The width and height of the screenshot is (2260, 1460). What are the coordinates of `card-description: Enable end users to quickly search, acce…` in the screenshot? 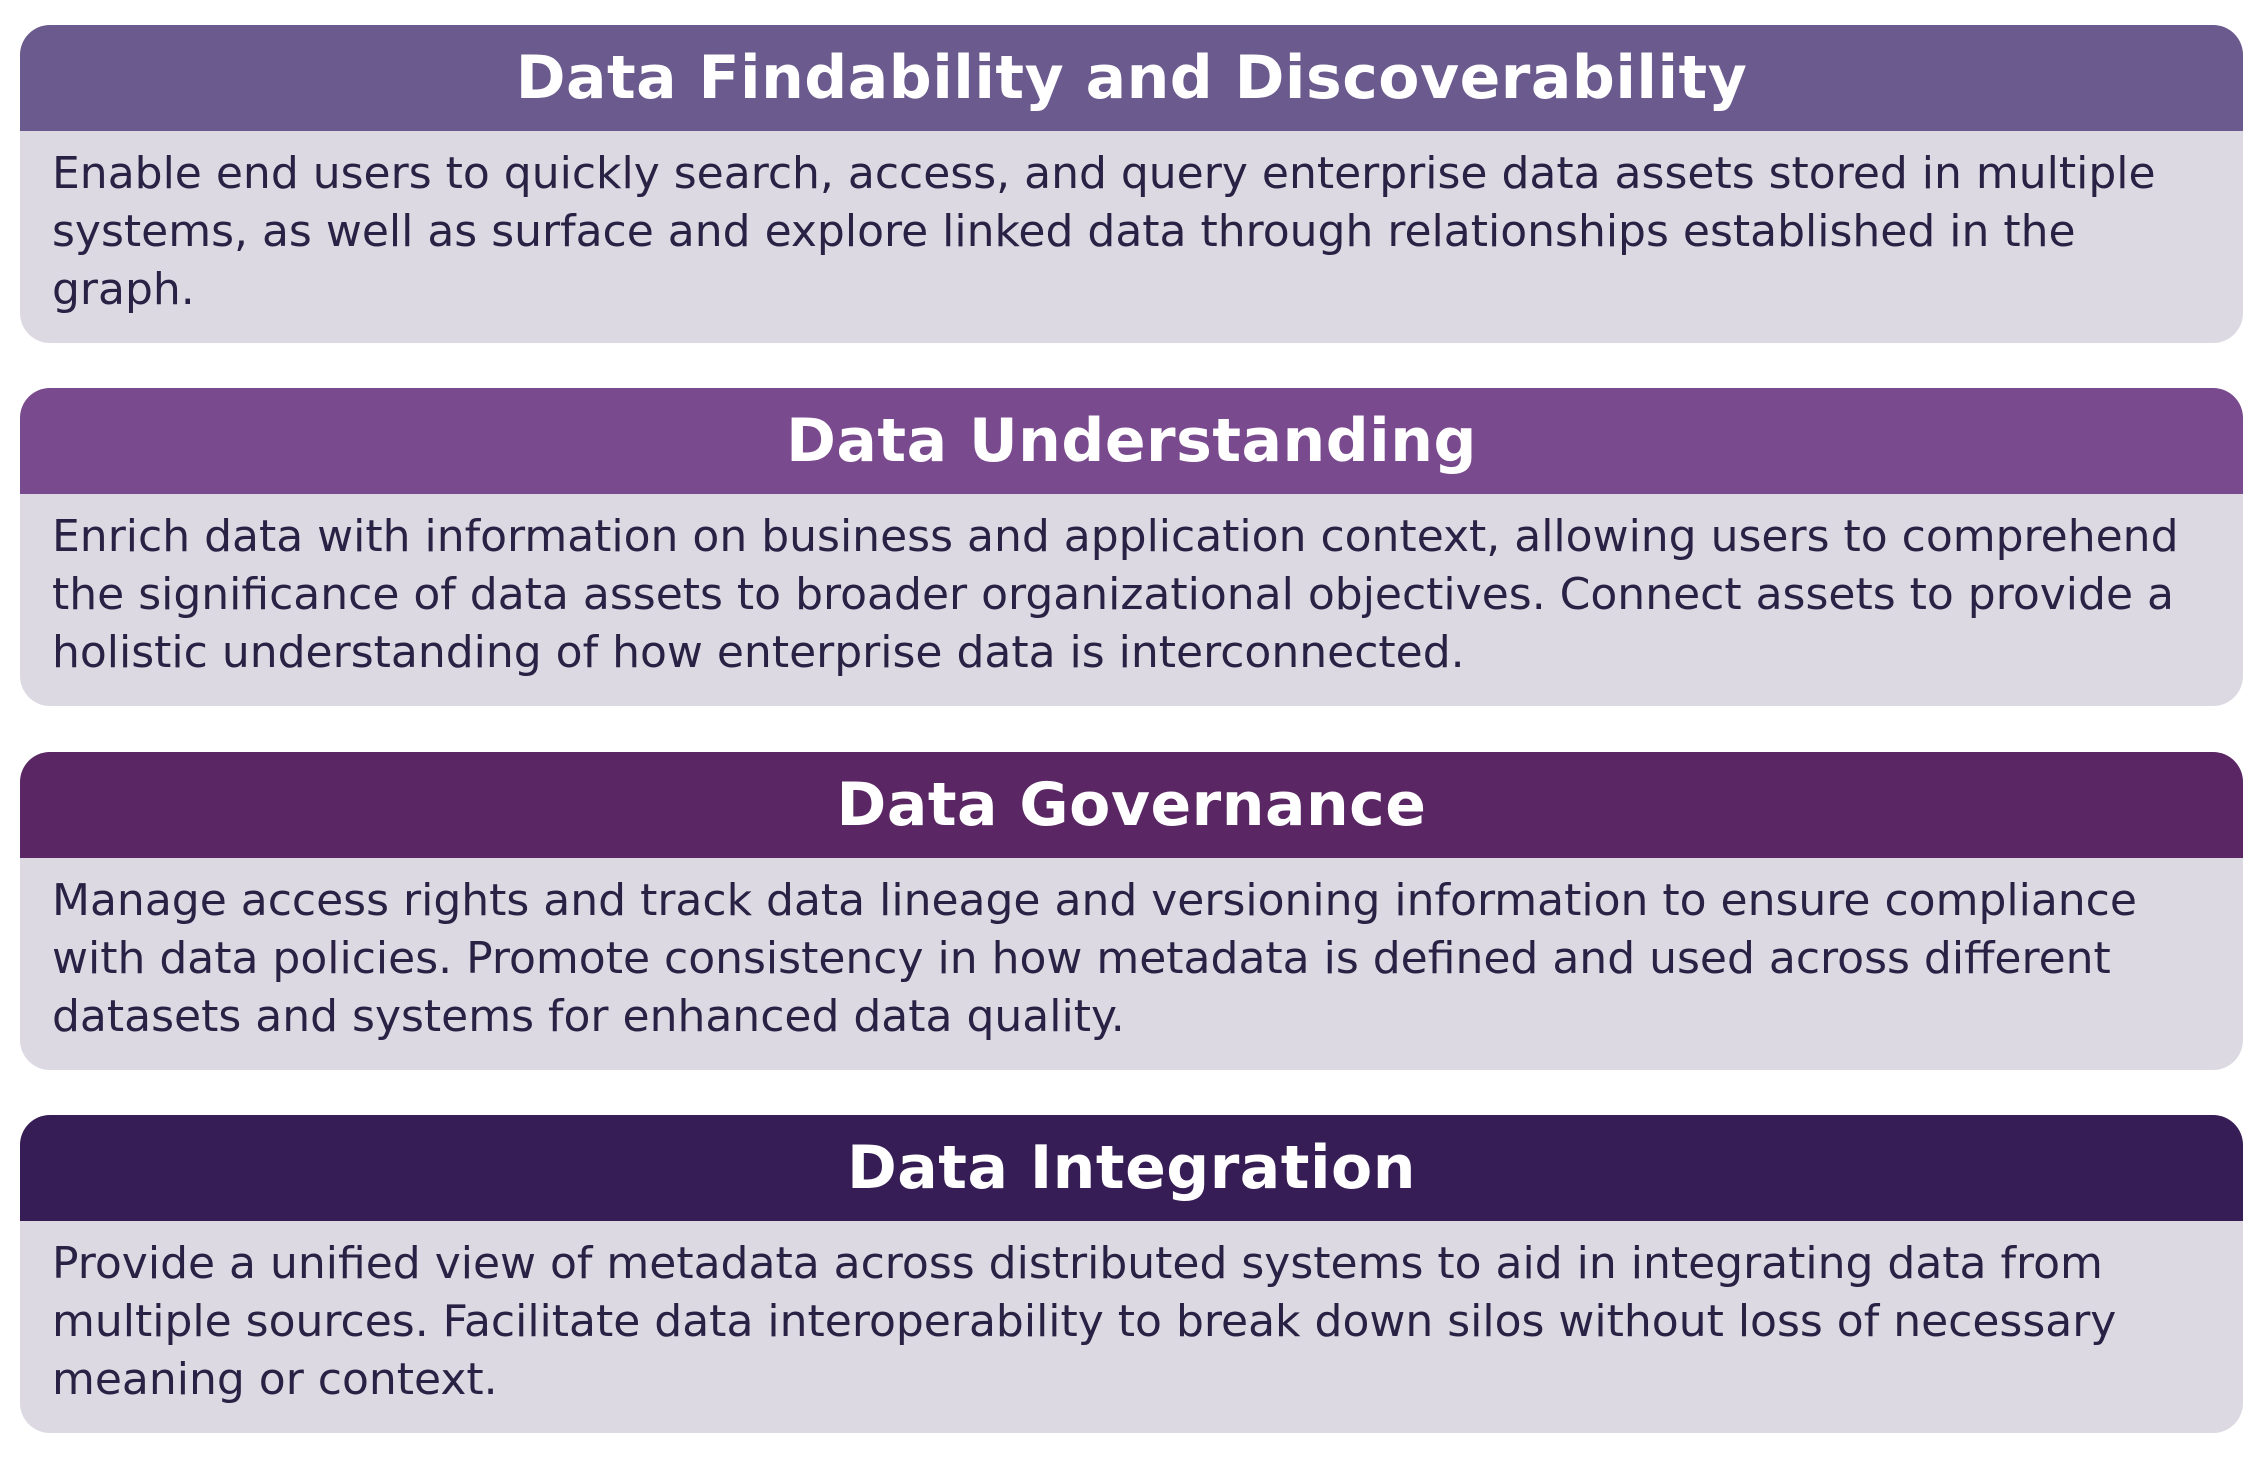 It's located at (1104, 231).